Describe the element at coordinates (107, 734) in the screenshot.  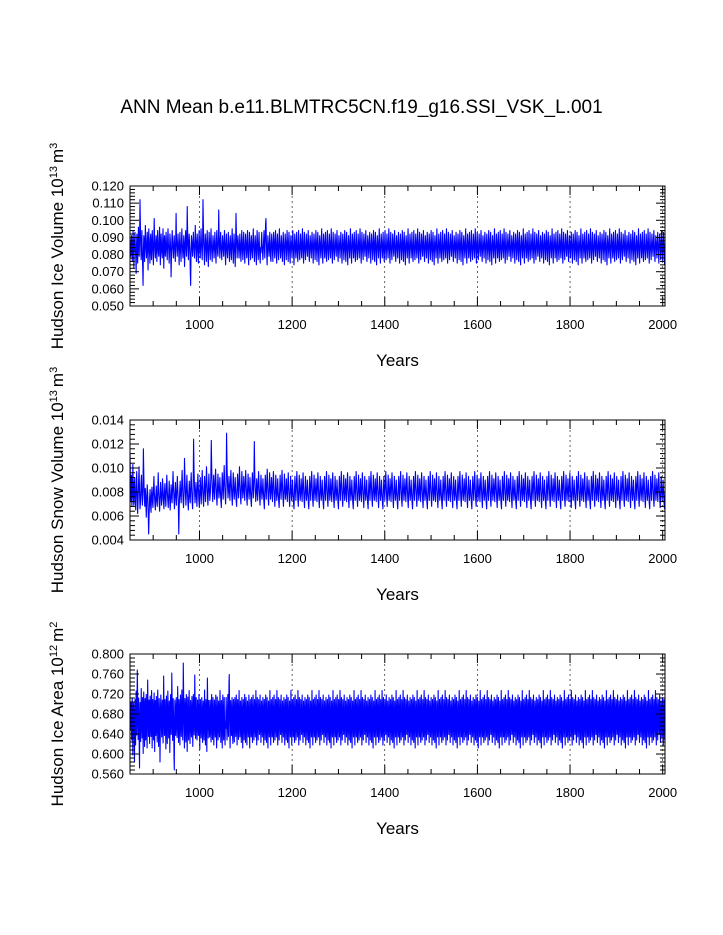
I see `y-tick-label: 0.640` at that location.